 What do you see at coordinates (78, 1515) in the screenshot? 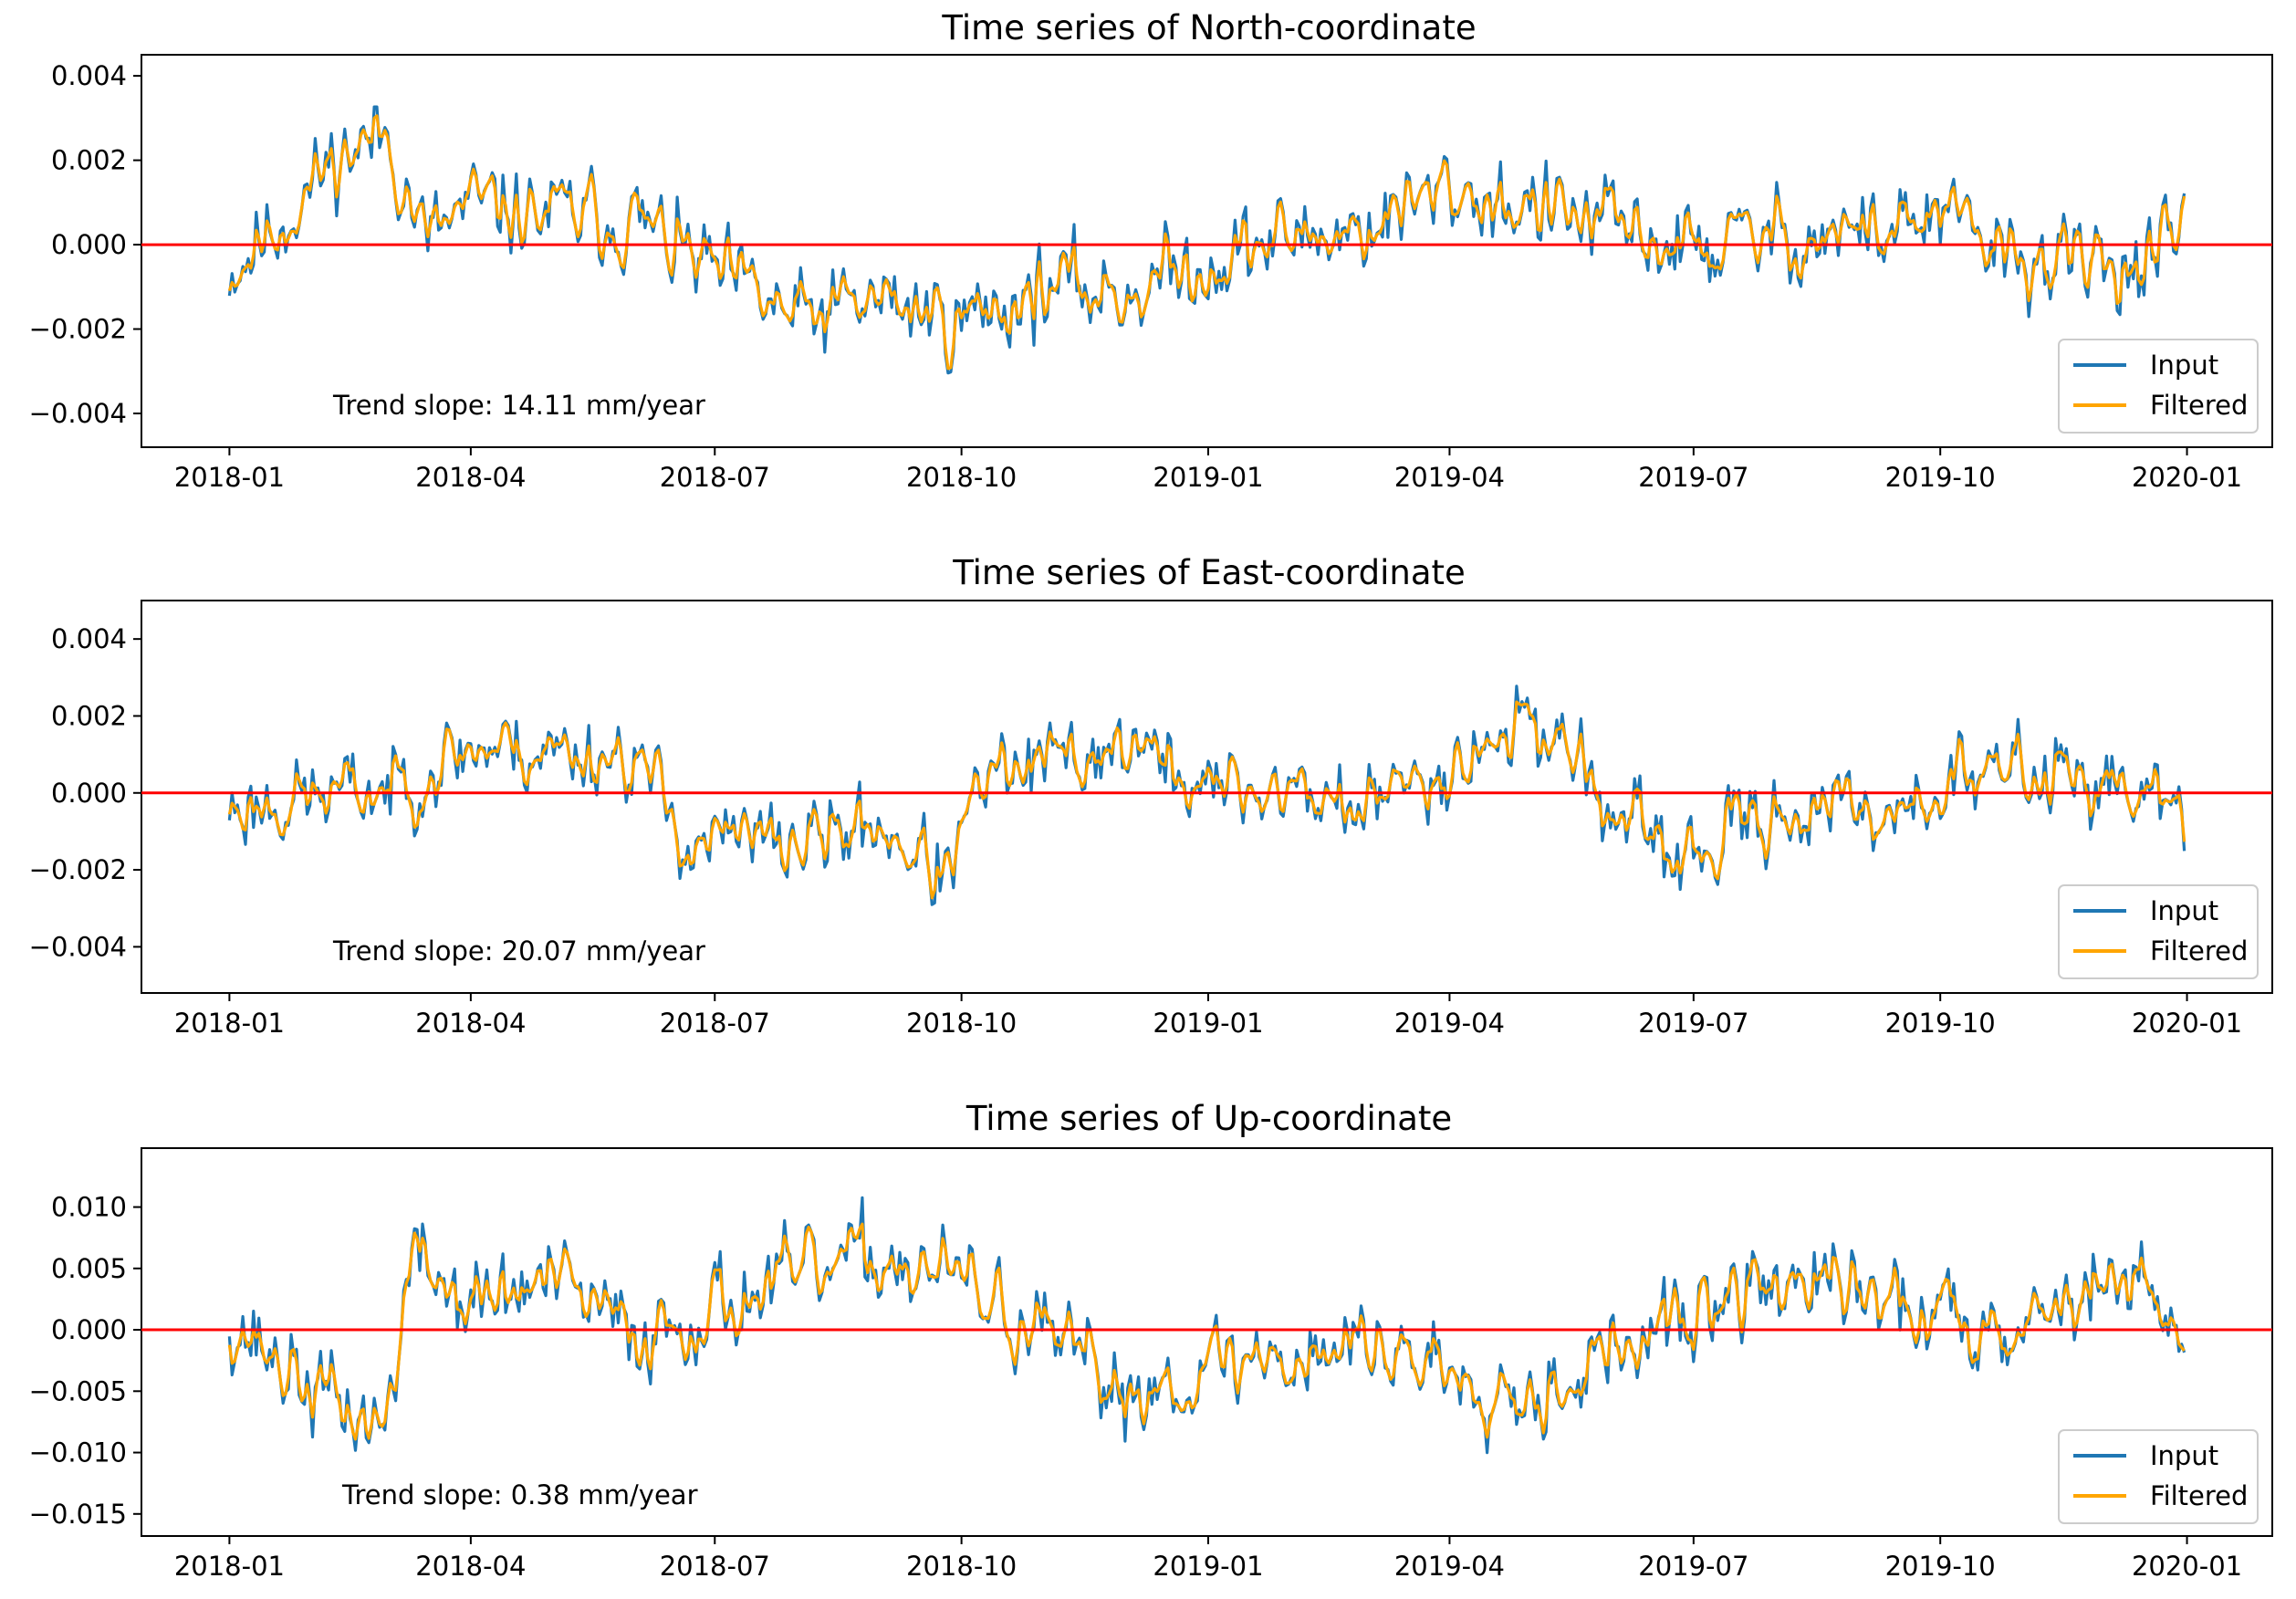
I see `y-tick-label: −0.015` at bounding box center [78, 1515].